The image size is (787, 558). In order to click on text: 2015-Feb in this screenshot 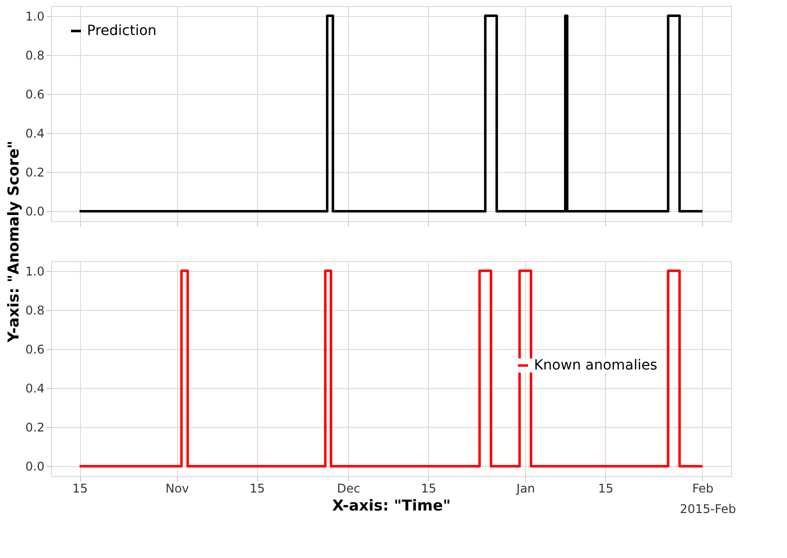, I will do `click(708, 509)`.